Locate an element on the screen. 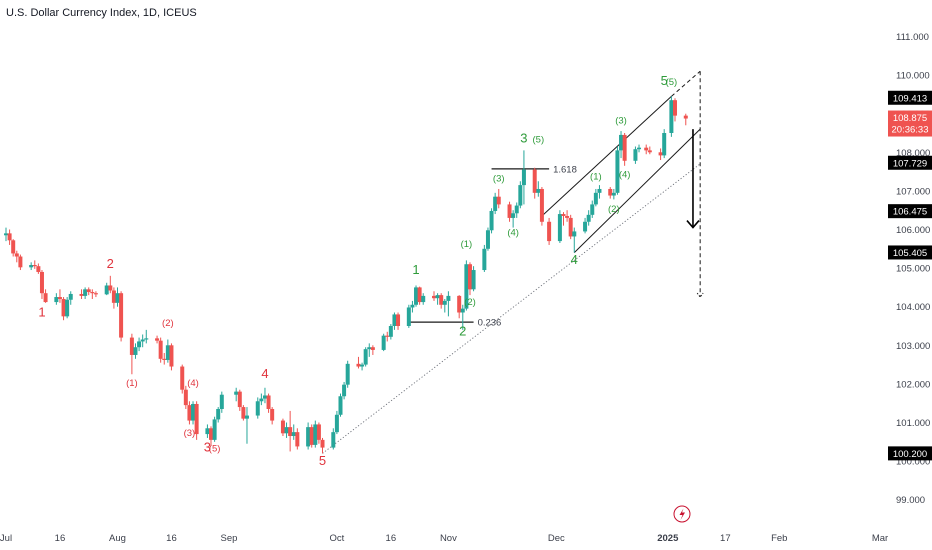  last-price-badge is located at coordinates (910, 123).